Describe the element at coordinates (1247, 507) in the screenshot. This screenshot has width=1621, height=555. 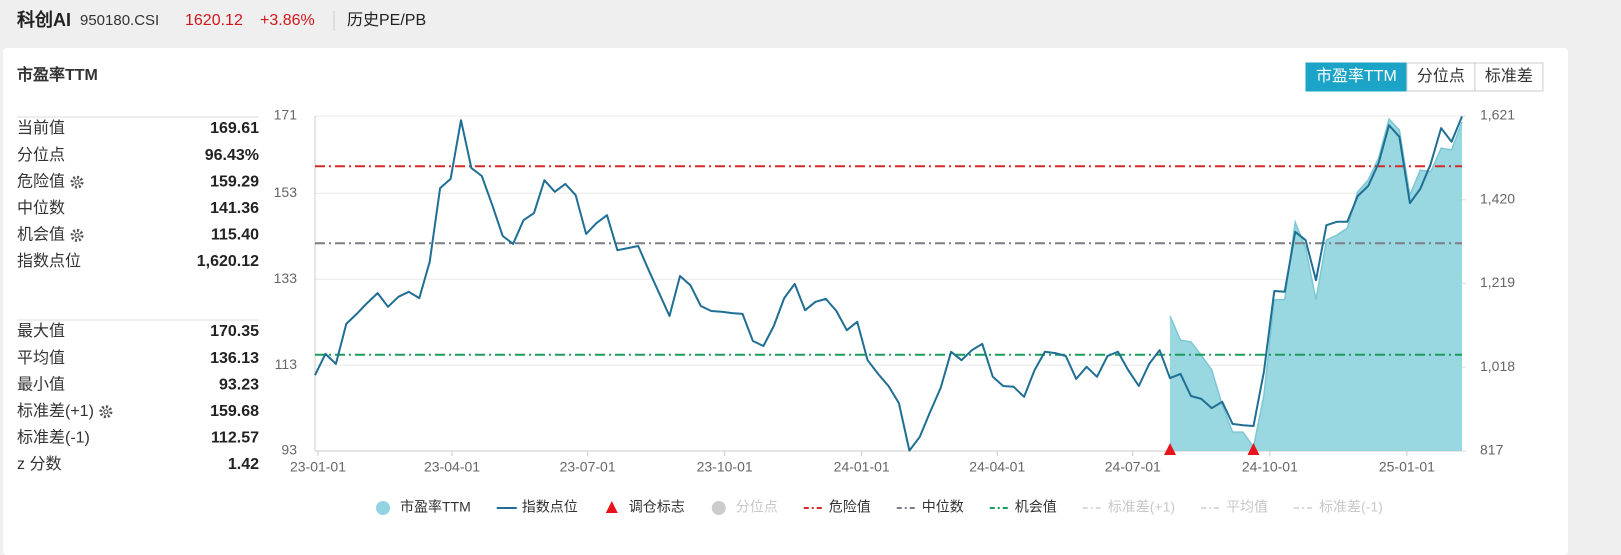
I see `legend-label: 平均值` at that location.